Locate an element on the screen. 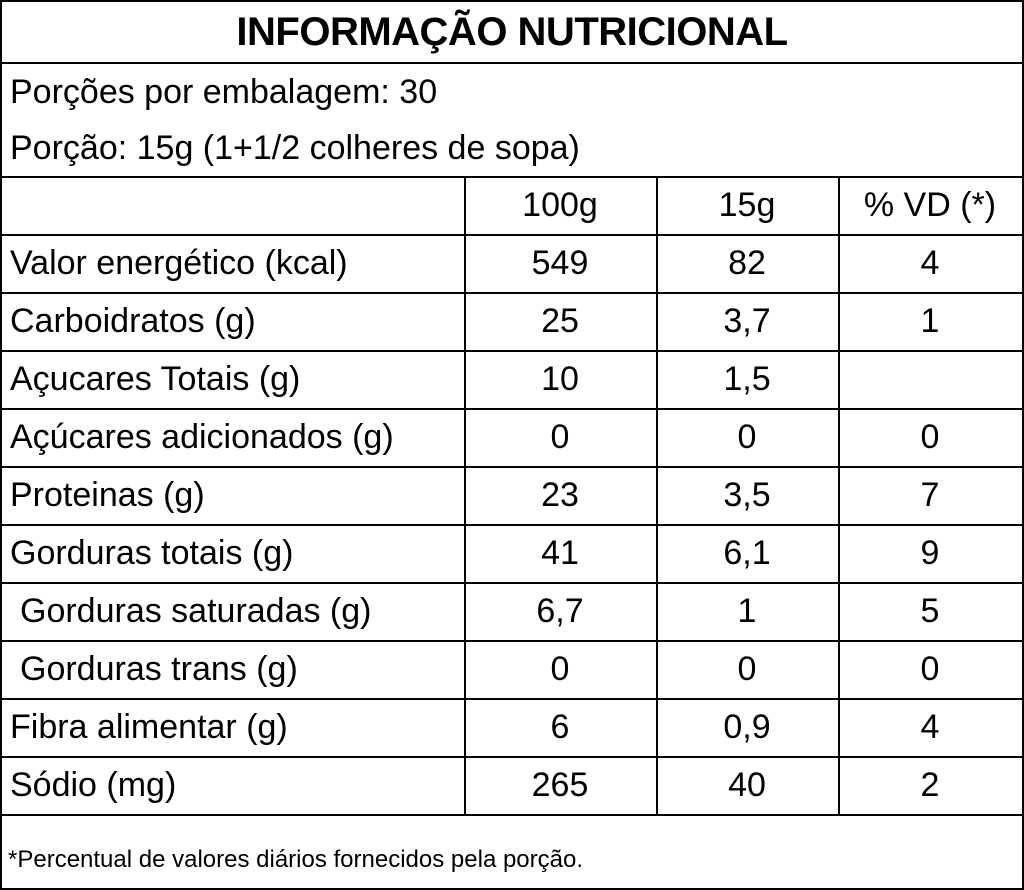 This screenshot has height=890, width=1024. value-per-serving: 3,5 is located at coordinates (747, 495).